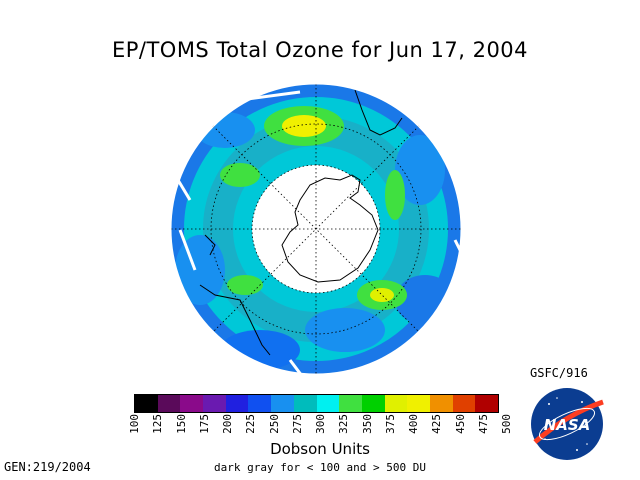  Describe the element at coordinates (181, 424) in the screenshot. I see `scale-tick-label: 150` at that location.